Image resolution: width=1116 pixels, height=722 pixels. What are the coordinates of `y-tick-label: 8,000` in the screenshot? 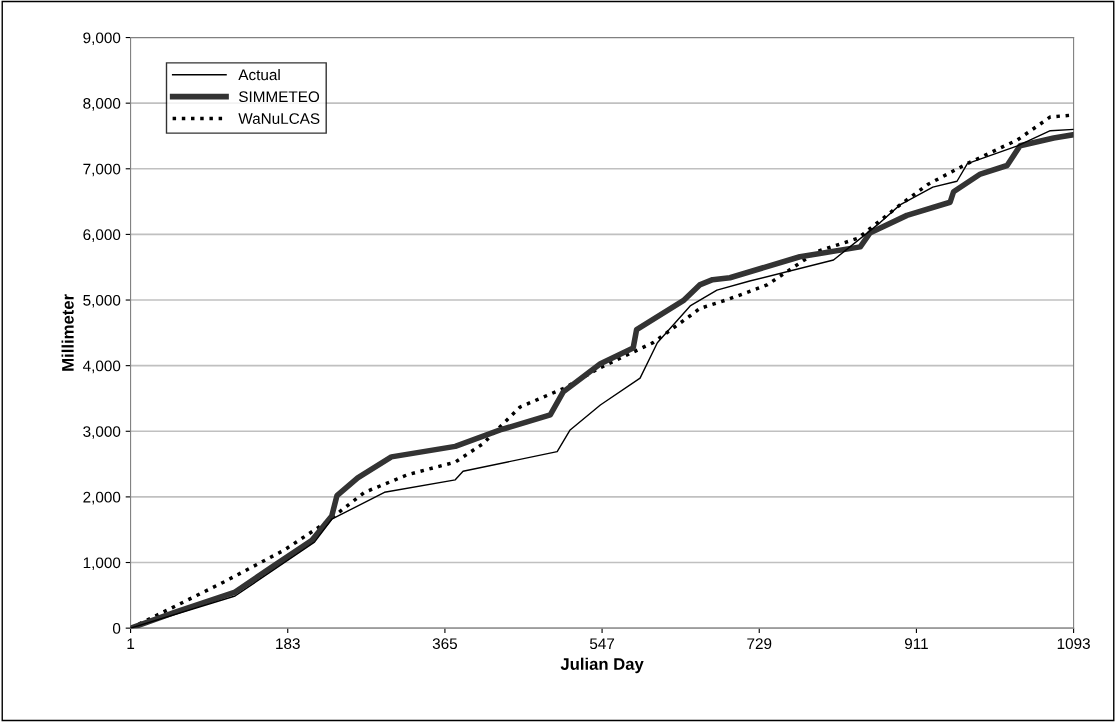 It's located at (102, 104).